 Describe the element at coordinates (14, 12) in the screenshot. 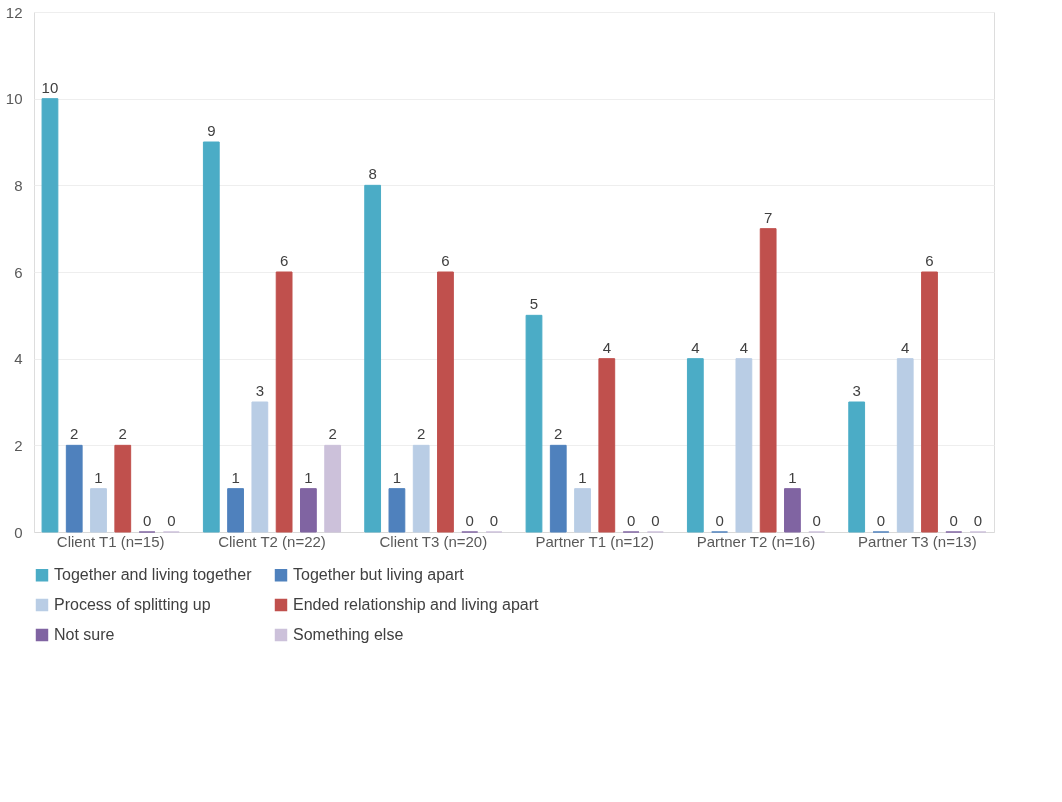

I see `y-tick-label: 12` at that location.